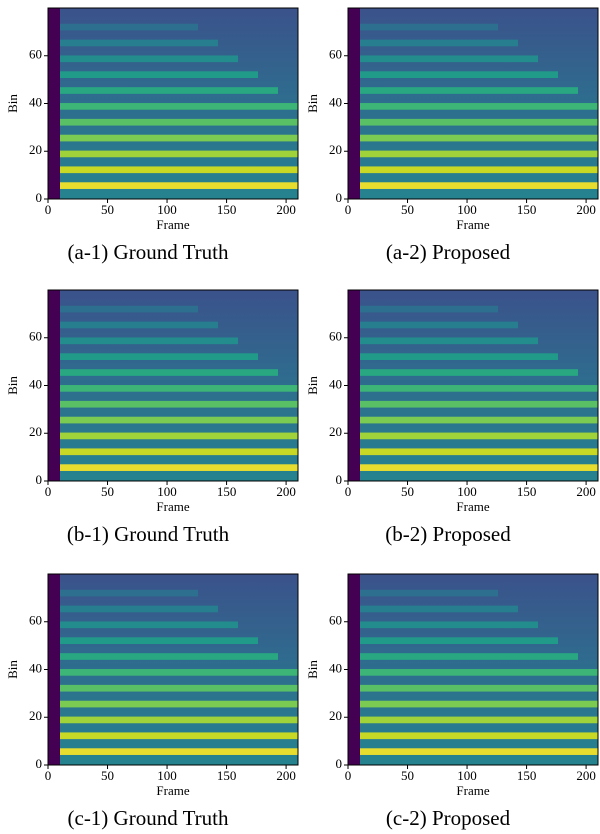 The image size is (600, 834). I want to click on caption: (c-1) Ground Truth, so click(148, 818).